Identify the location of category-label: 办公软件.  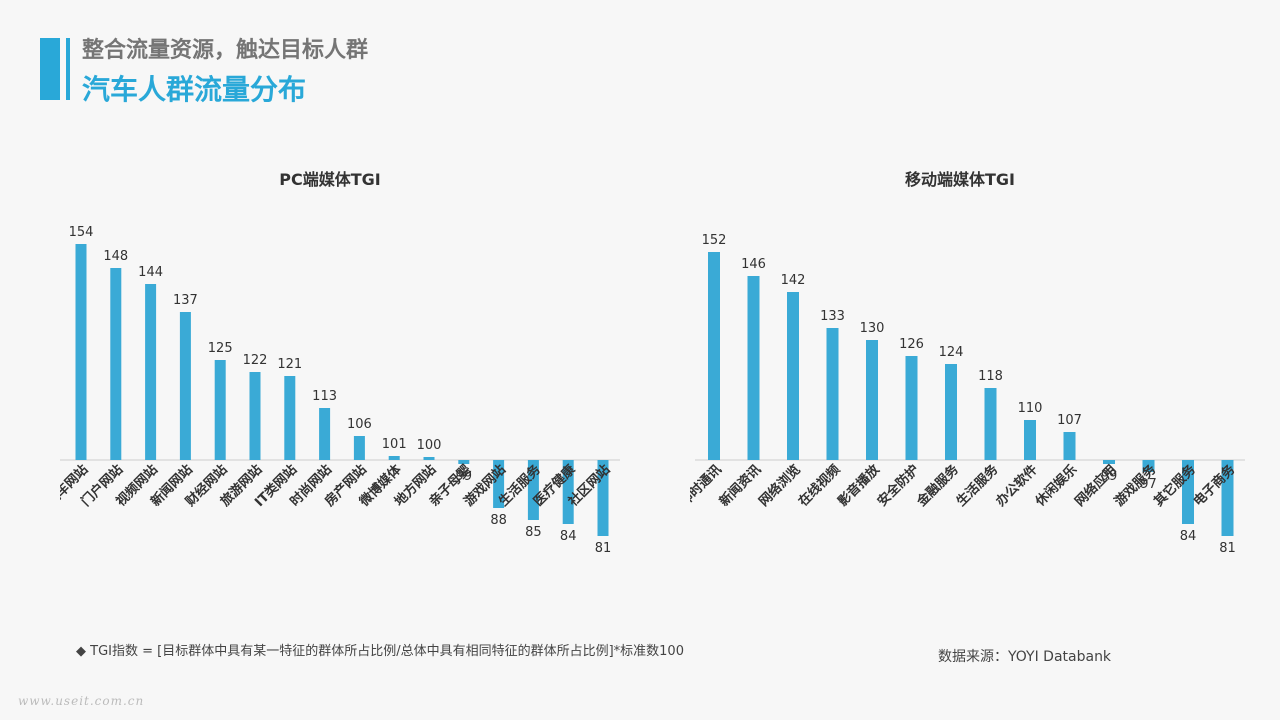
(1017, 486).